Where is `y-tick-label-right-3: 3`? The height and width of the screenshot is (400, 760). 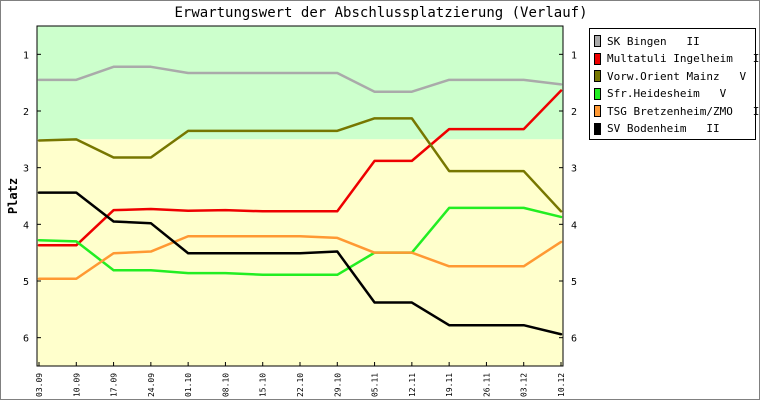
y-tick-label-right-3: 3 is located at coordinates (574, 169).